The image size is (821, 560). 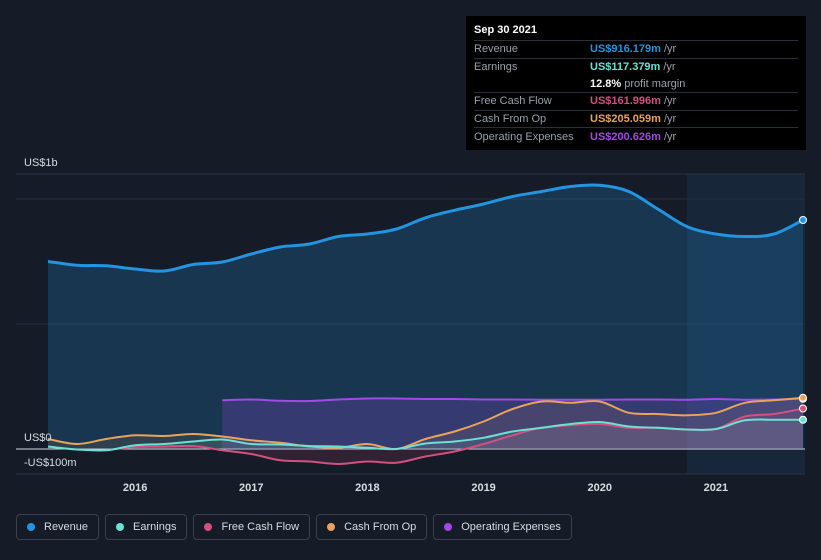 What do you see at coordinates (510, 119) in the screenshot?
I see `tooltip-label: Cash From Op` at bounding box center [510, 119].